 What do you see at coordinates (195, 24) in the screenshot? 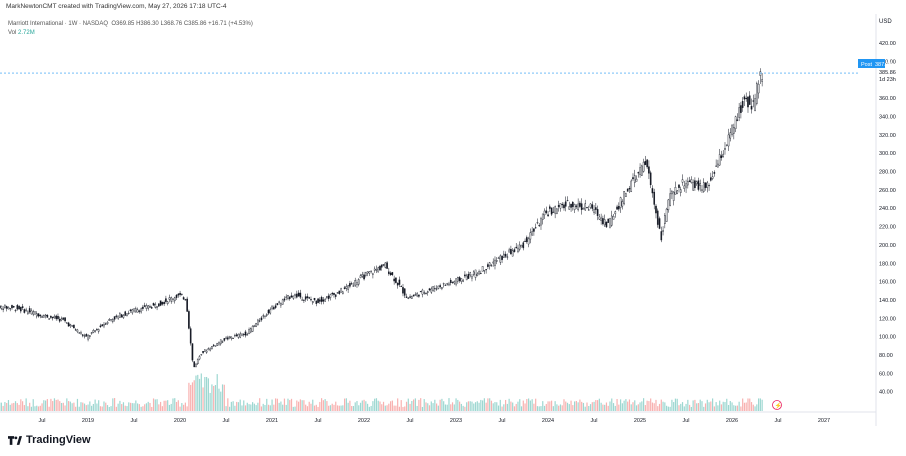
I see `ohlc-close: C385.86` at bounding box center [195, 24].